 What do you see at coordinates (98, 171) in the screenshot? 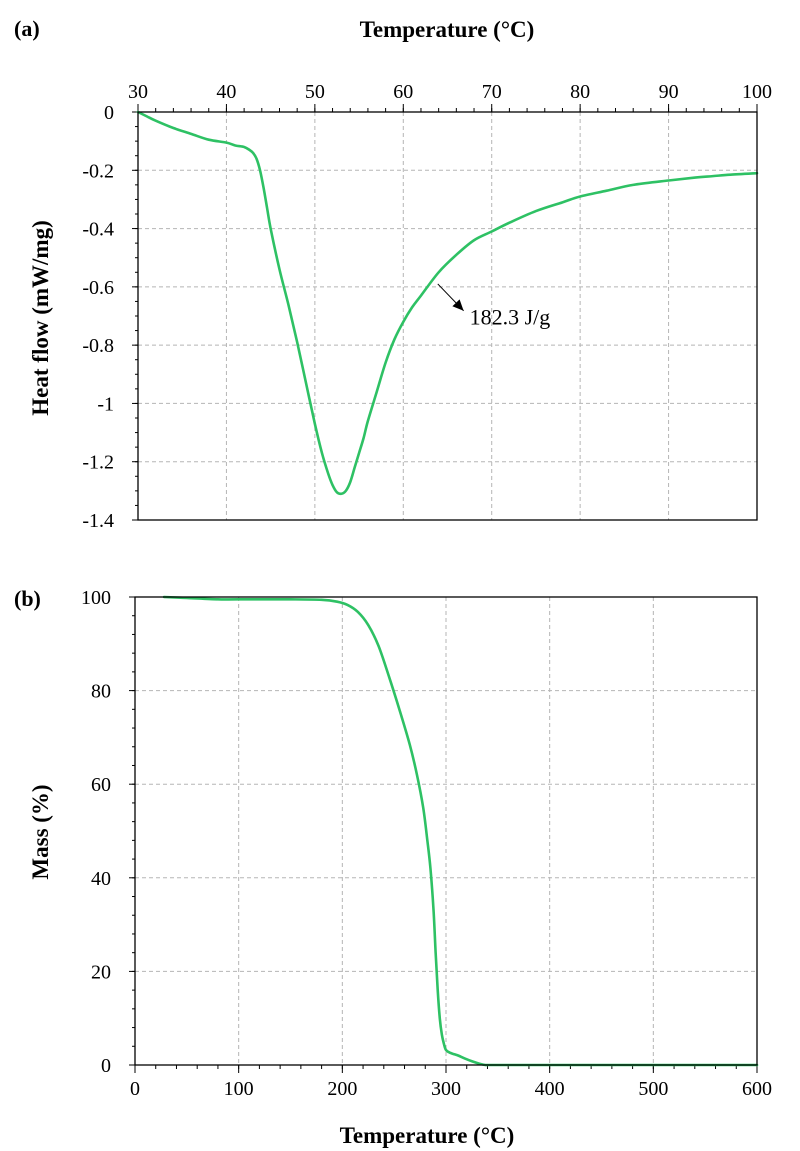
I see `y-tick-label: -0.2` at bounding box center [98, 171].